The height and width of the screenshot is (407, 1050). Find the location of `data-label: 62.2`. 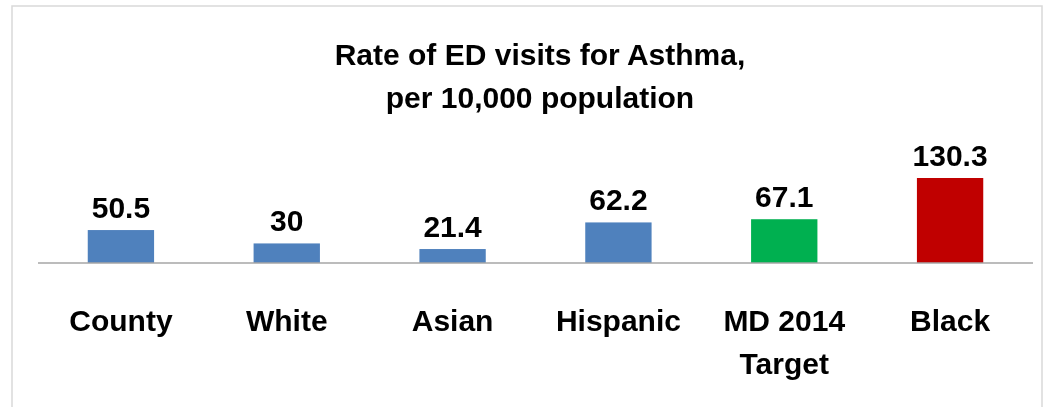

data-label: 62.2 is located at coordinates (618, 200).